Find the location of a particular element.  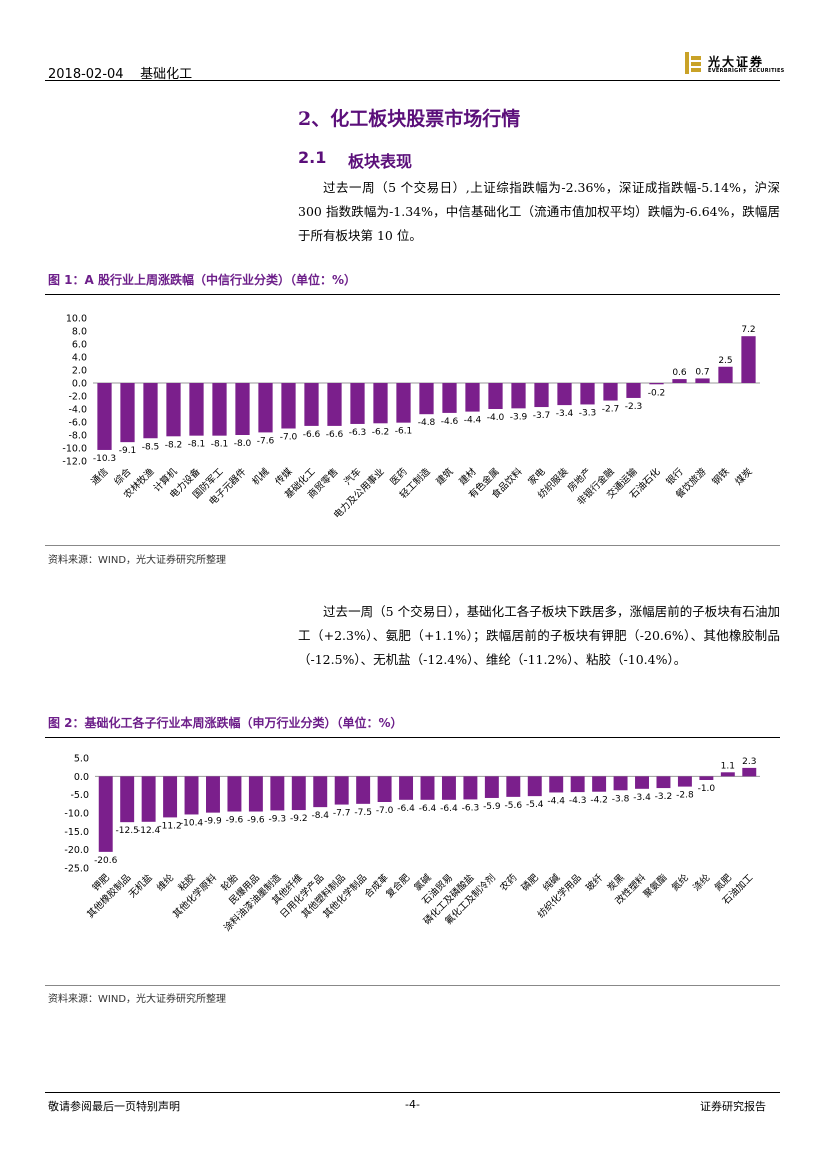

category-label: 复合肥 is located at coordinates (398, 885).